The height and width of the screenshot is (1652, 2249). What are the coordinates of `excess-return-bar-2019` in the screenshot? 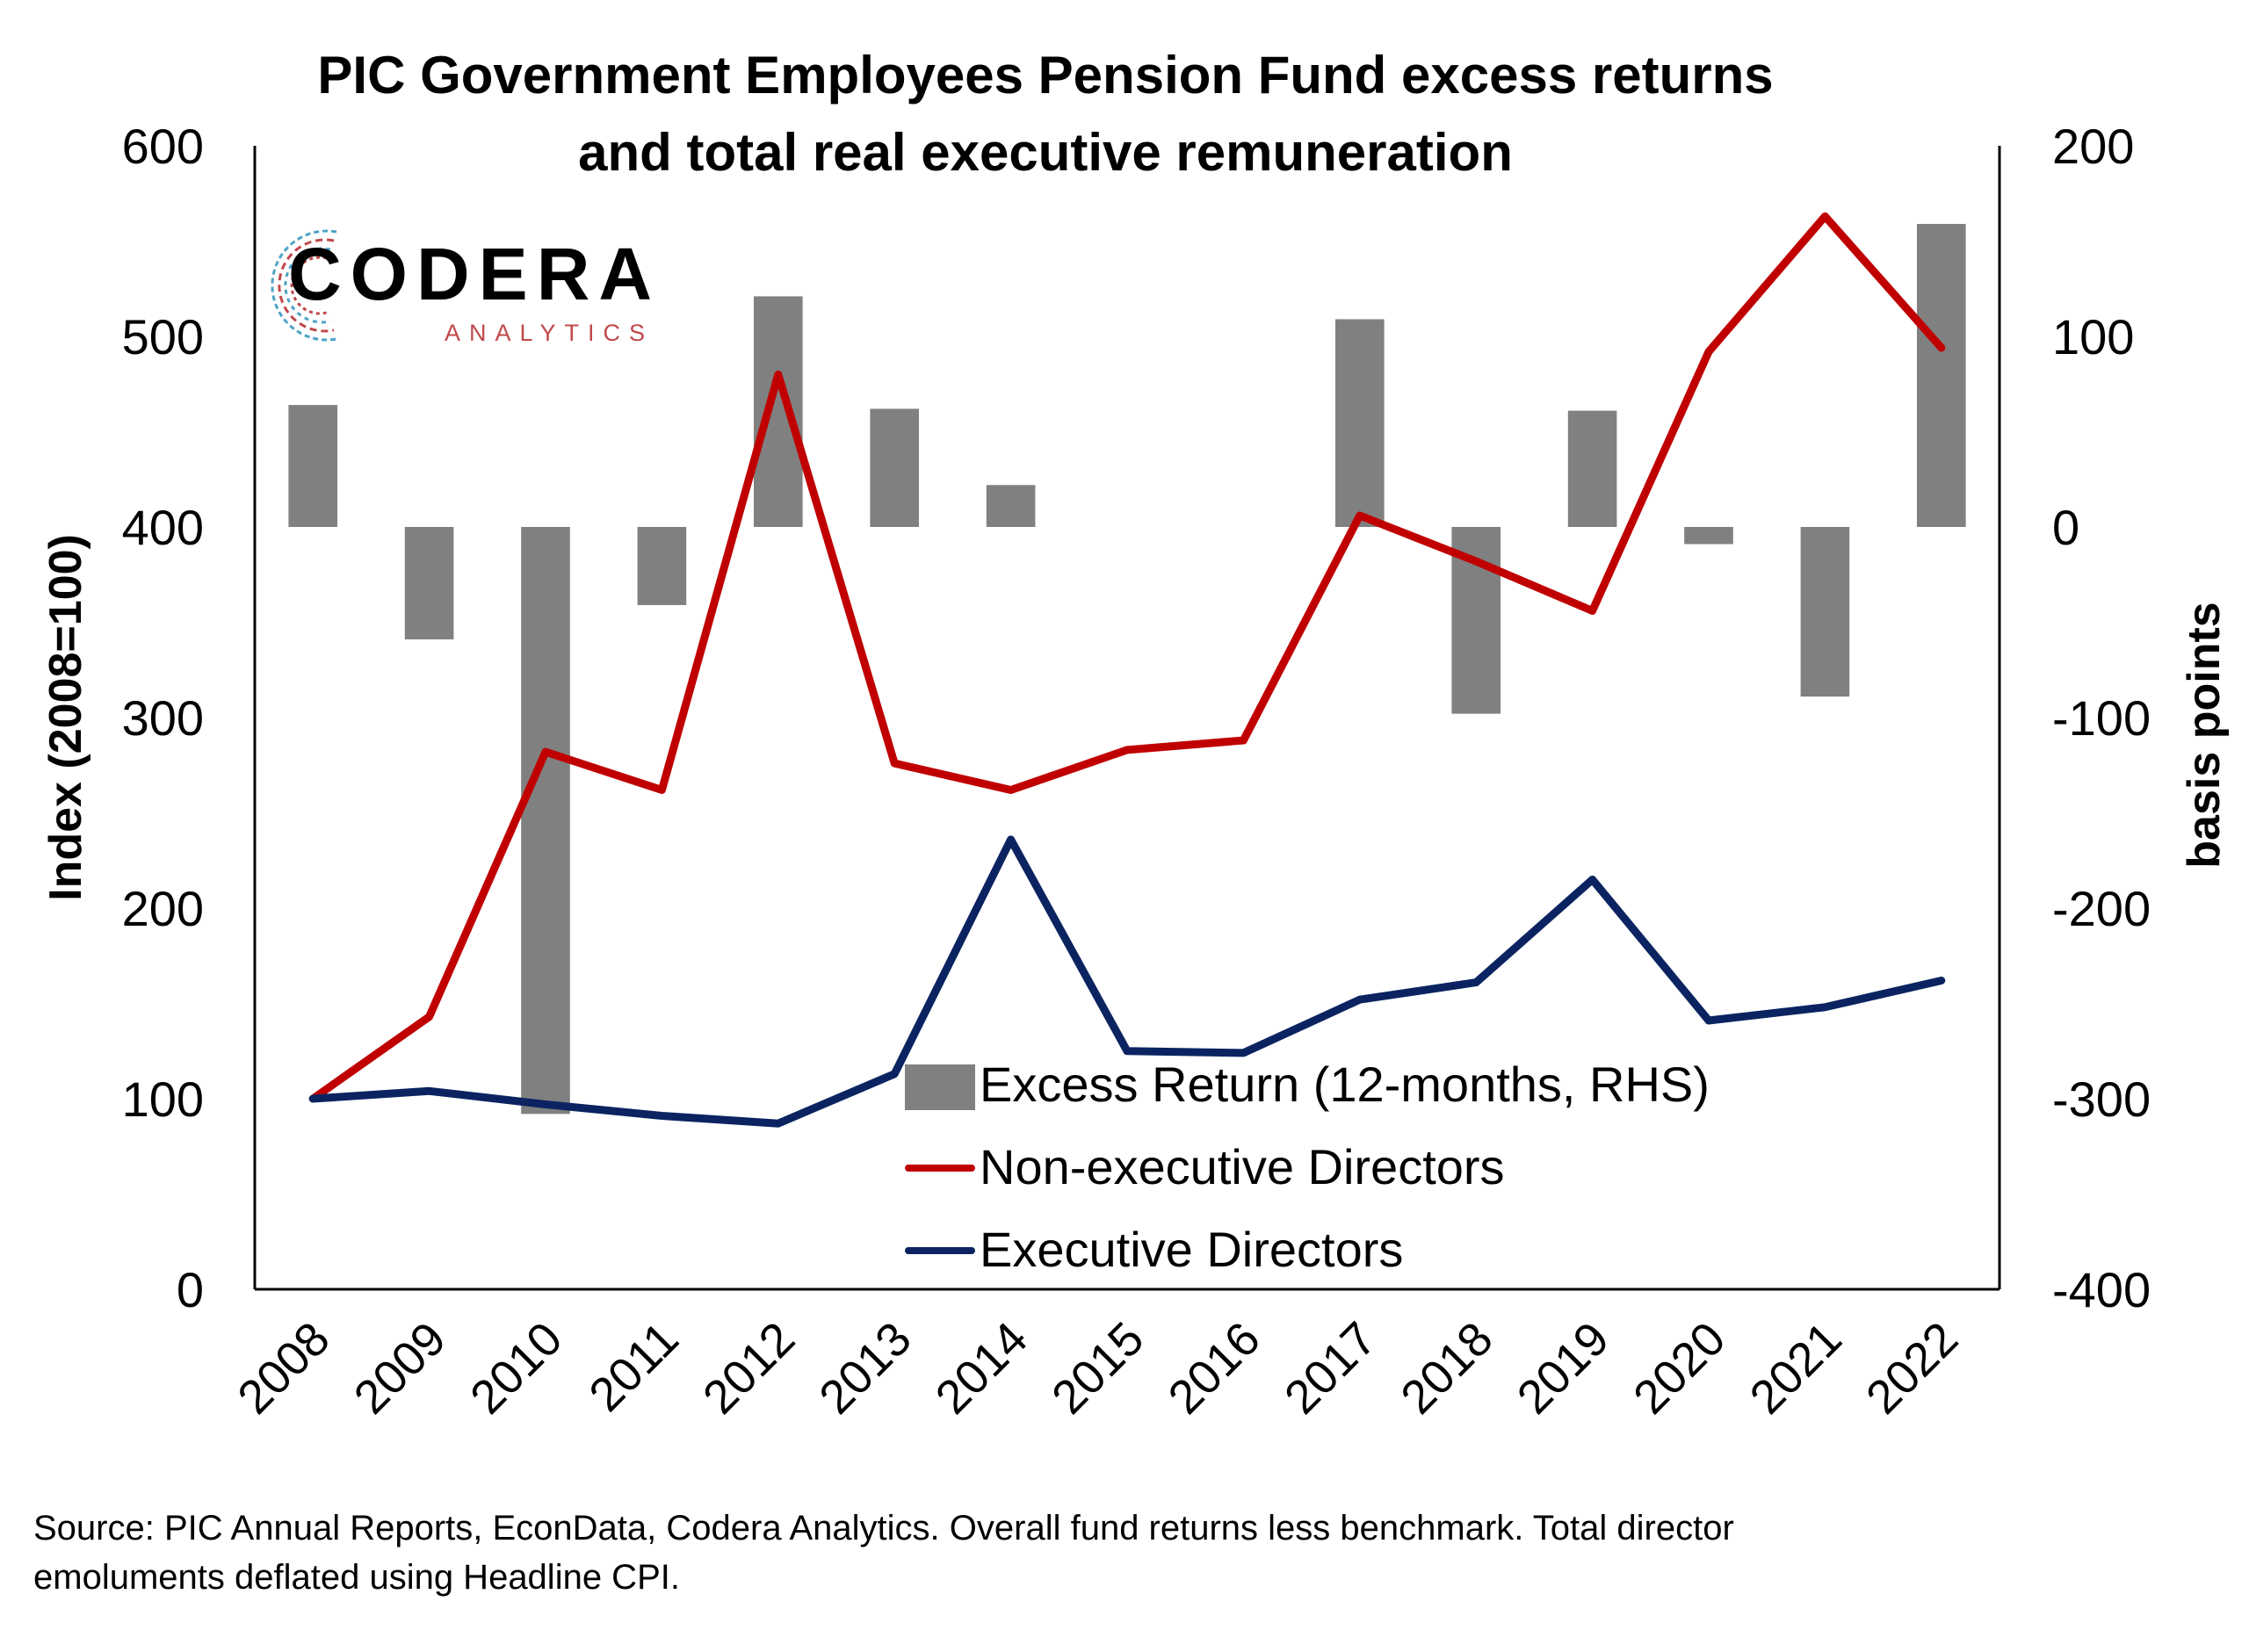 It's located at (1592, 468).